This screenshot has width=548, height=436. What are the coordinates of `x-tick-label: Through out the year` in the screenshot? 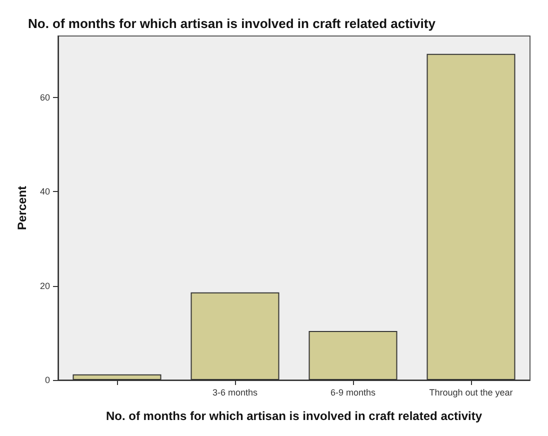 It's located at (471, 393).